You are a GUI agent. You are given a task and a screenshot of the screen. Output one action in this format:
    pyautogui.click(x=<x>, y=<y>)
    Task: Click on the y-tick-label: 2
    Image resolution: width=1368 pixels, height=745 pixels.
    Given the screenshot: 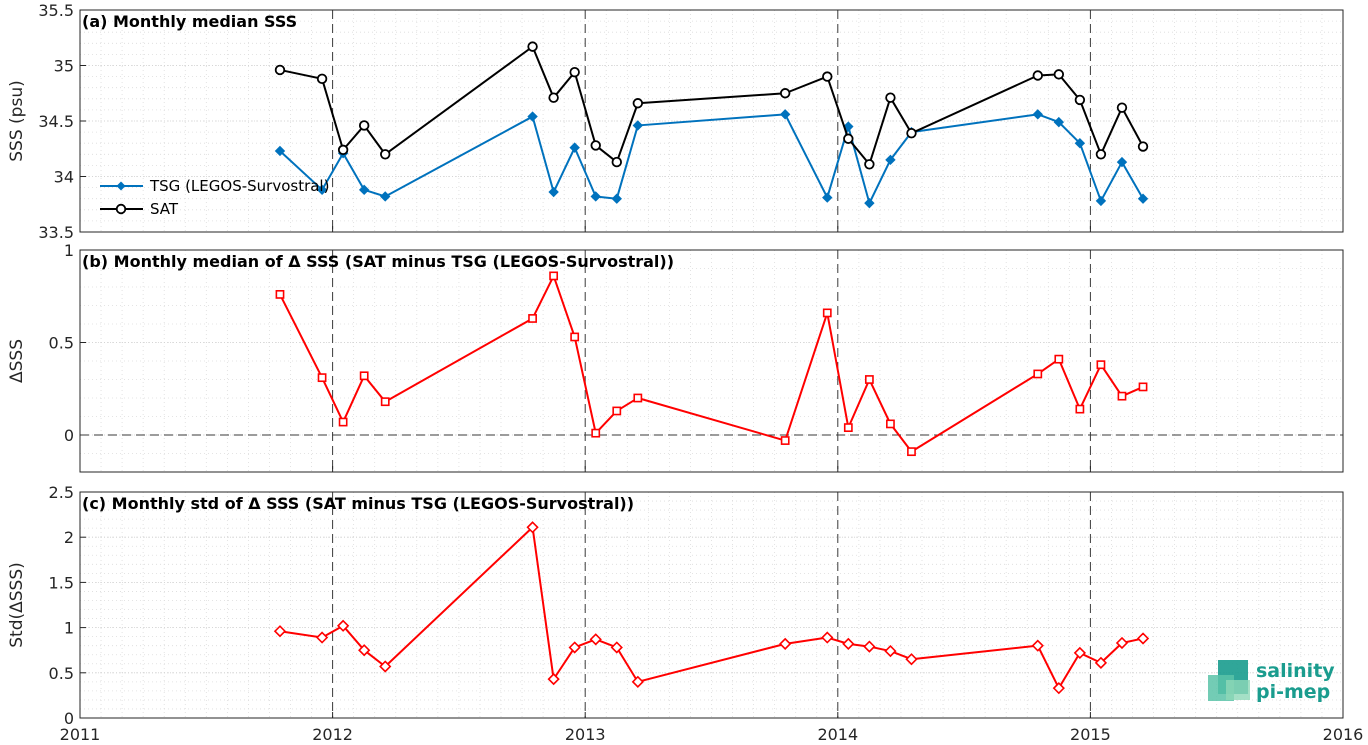 What is the action you would take?
    pyautogui.click(x=69, y=537)
    